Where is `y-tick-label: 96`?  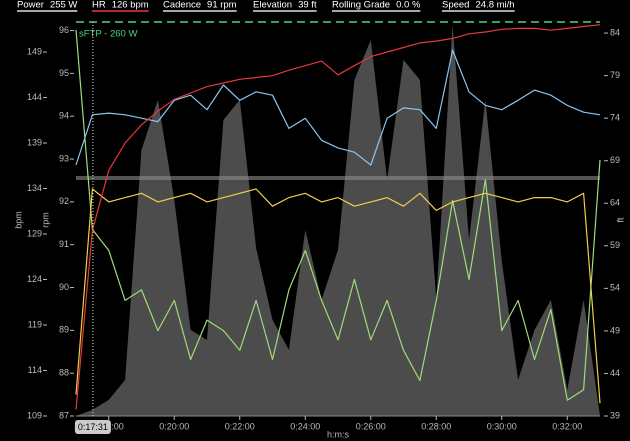
y-tick-label: 96 is located at coordinates (64, 30).